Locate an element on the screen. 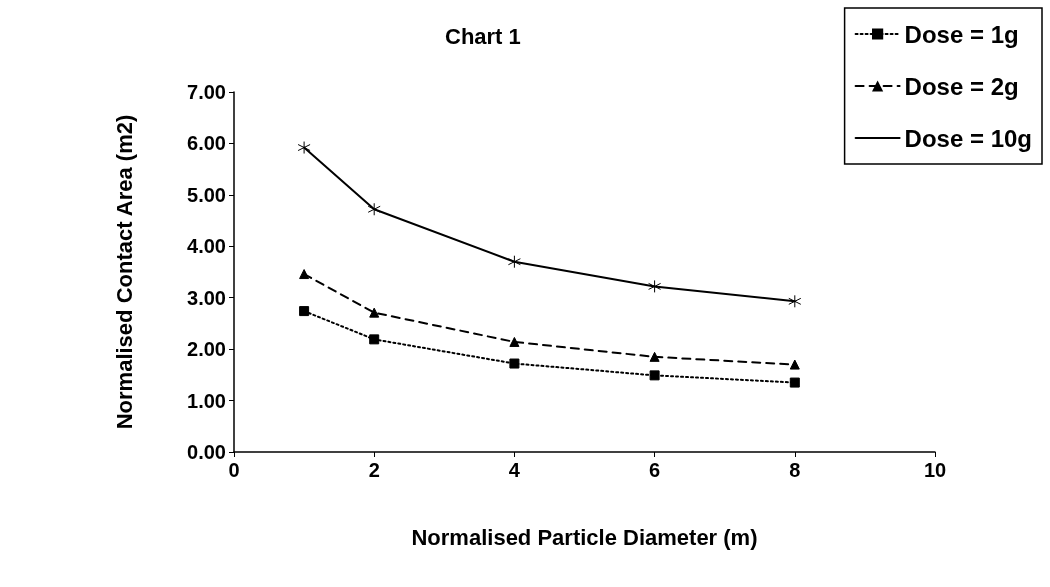 The height and width of the screenshot is (587, 1050). y-tick-label: 1.00 is located at coordinates (206, 400).